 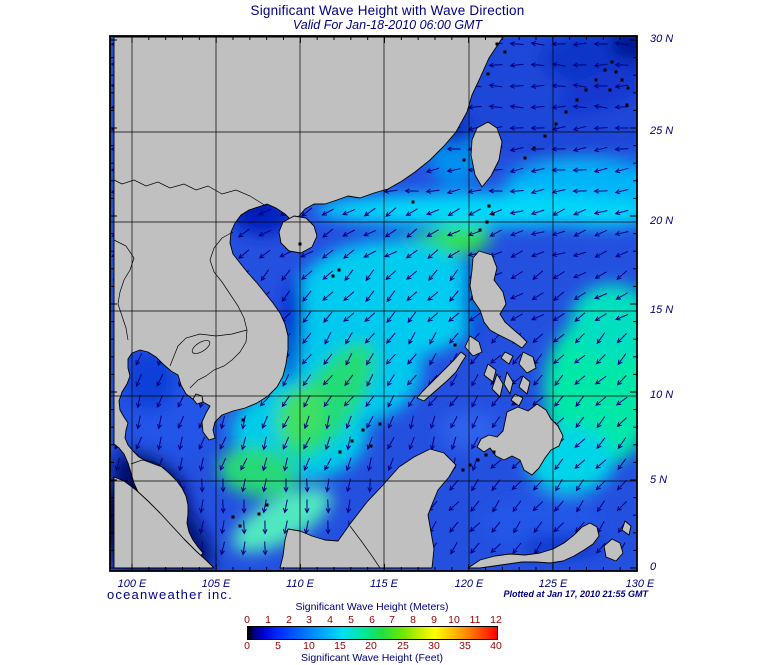 What do you see at coordinates (434, 620) in the screenshot?
I see `meters-tick: 9` at bounding box center [434, 620].